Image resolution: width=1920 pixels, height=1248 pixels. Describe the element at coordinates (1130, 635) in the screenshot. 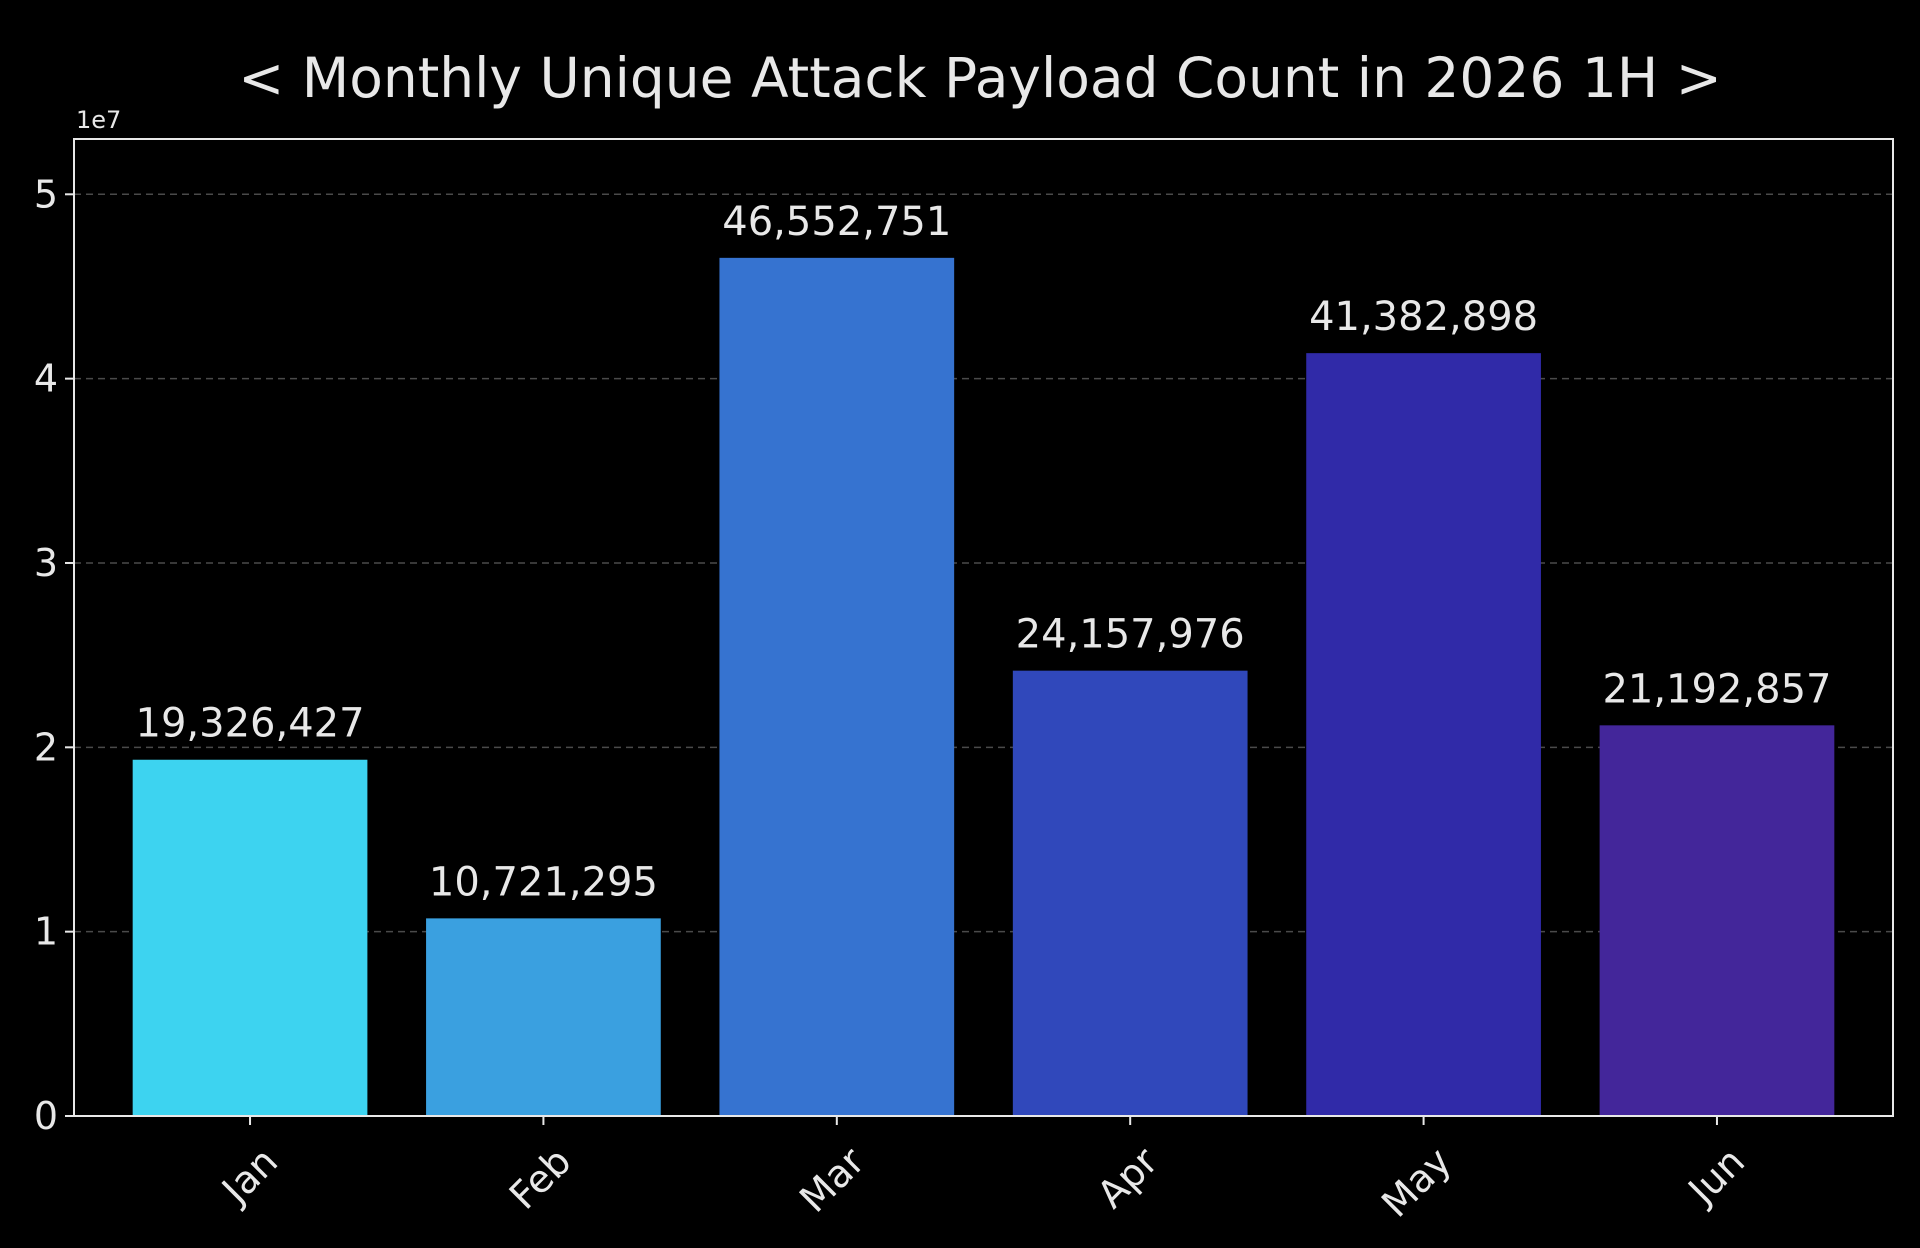

I see `value-label: 24,157,976` at that location.